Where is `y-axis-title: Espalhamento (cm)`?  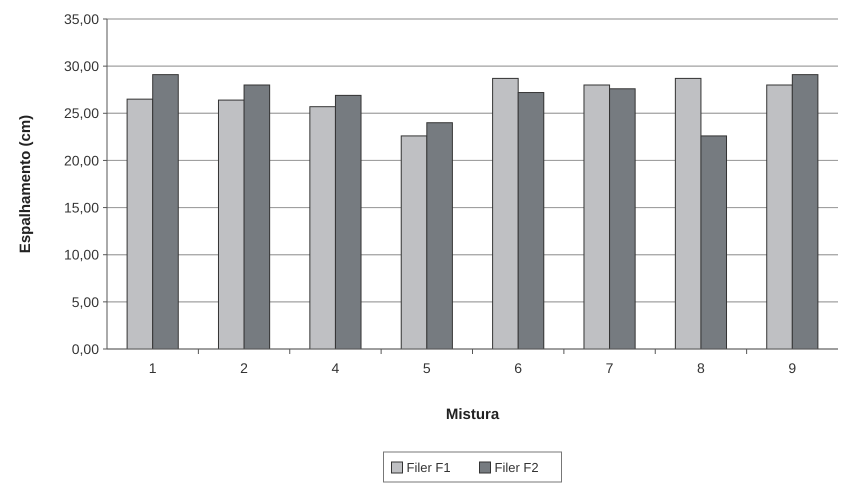
y-axis-title: Espalhamento (cm) is located at coordinates (25, 184).